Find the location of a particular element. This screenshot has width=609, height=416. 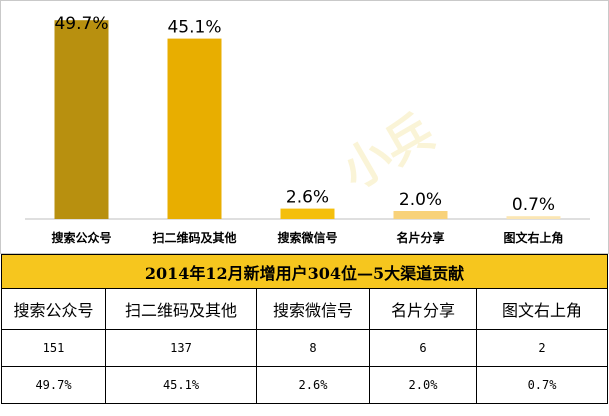

percent-cell: 2.0% is located at coordinates (423, 385).